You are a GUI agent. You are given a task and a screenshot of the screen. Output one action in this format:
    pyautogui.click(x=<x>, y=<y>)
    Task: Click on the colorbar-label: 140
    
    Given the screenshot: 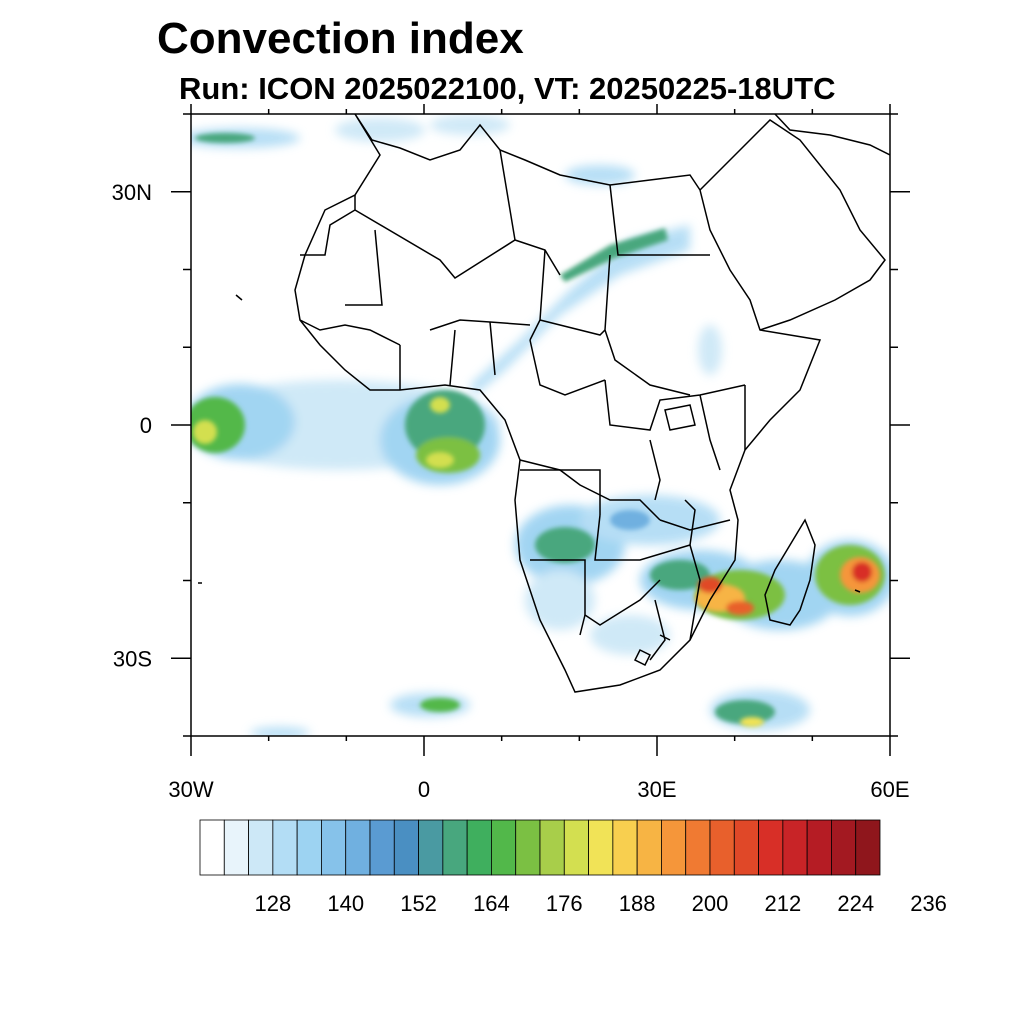 What is the action you would take?
    pyautogui.click(x=345, y=903)
    